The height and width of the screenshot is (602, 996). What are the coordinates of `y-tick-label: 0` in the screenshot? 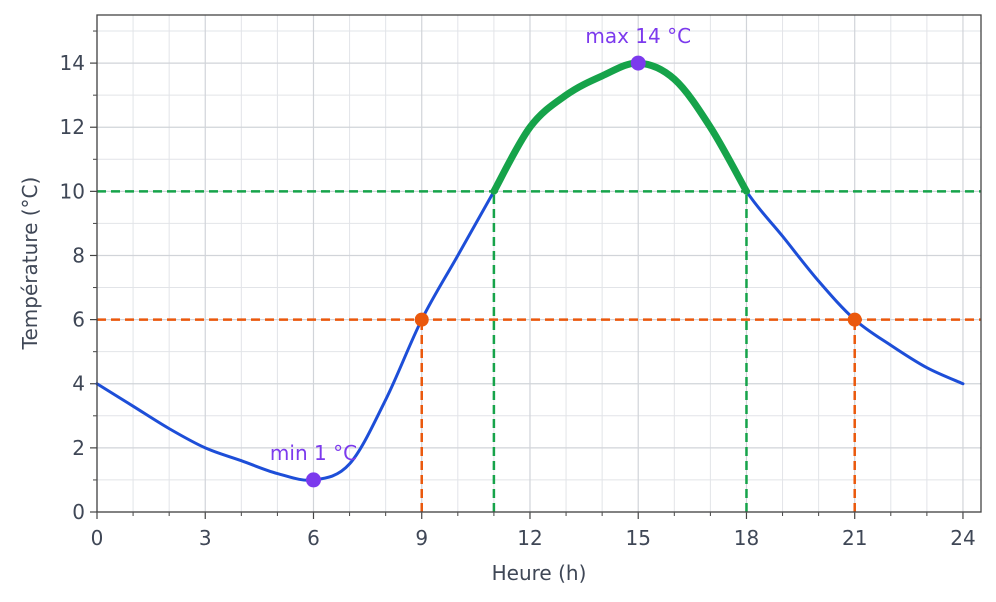 It's located at (78, 512).